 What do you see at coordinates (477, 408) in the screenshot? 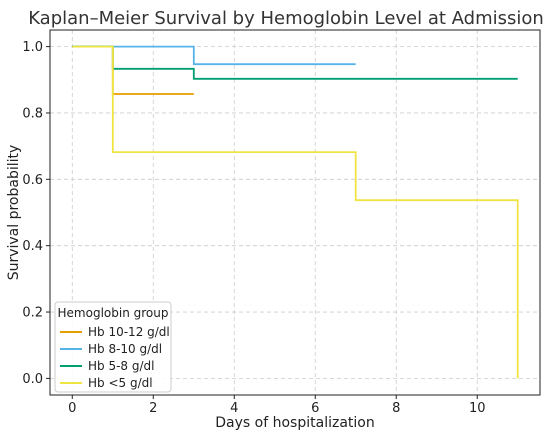
I see `x-tick-label: 10` at bounding box center [477, 408].